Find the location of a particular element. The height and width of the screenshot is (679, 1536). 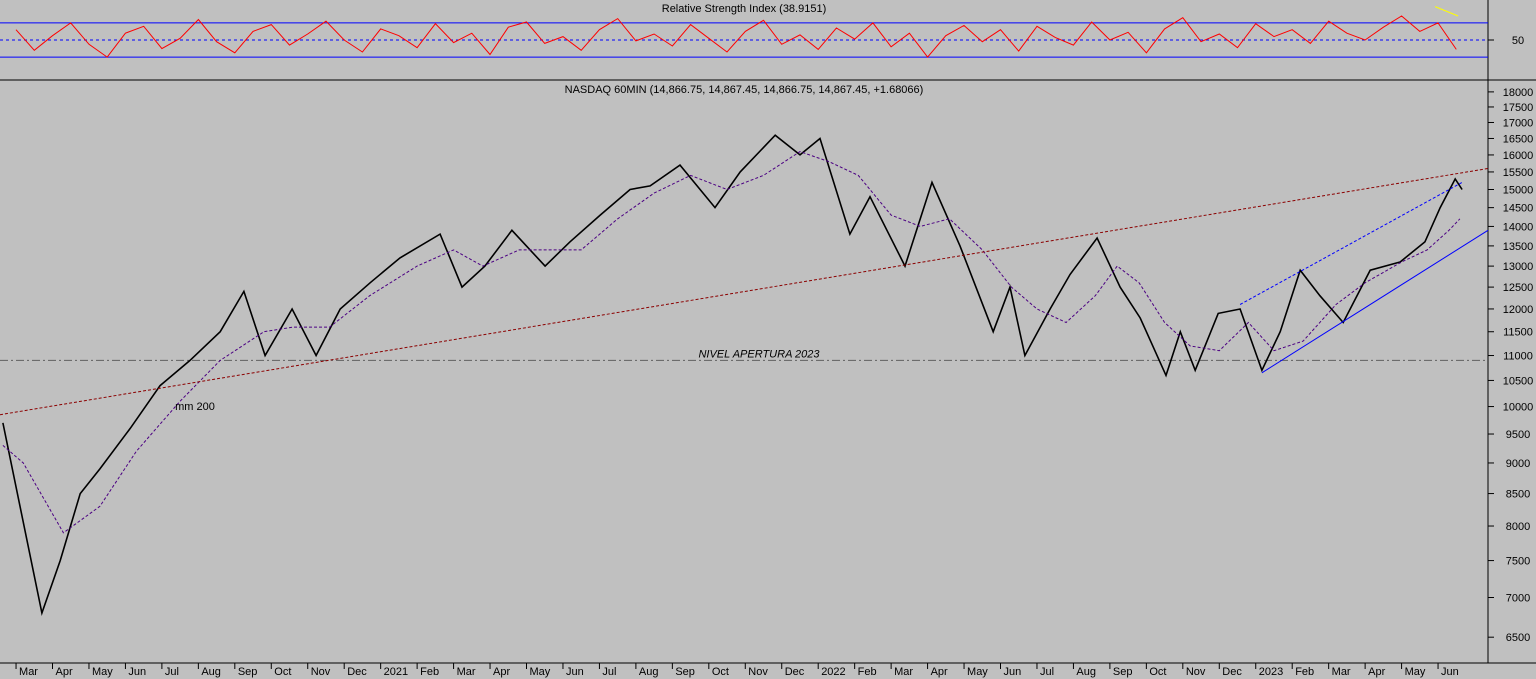

y-tick-label: 11000 is located at coordinates (1518, 356).